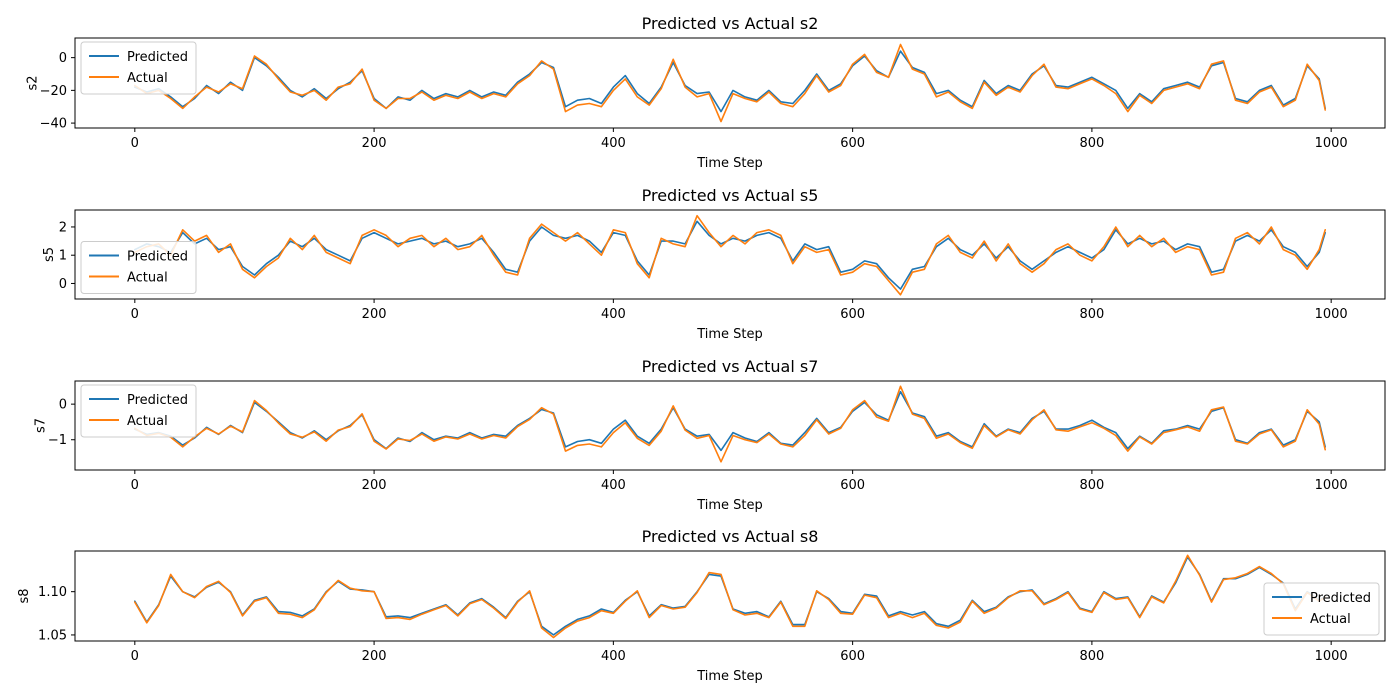  I want to click on y-tick-label: −20, so click(53, 91).